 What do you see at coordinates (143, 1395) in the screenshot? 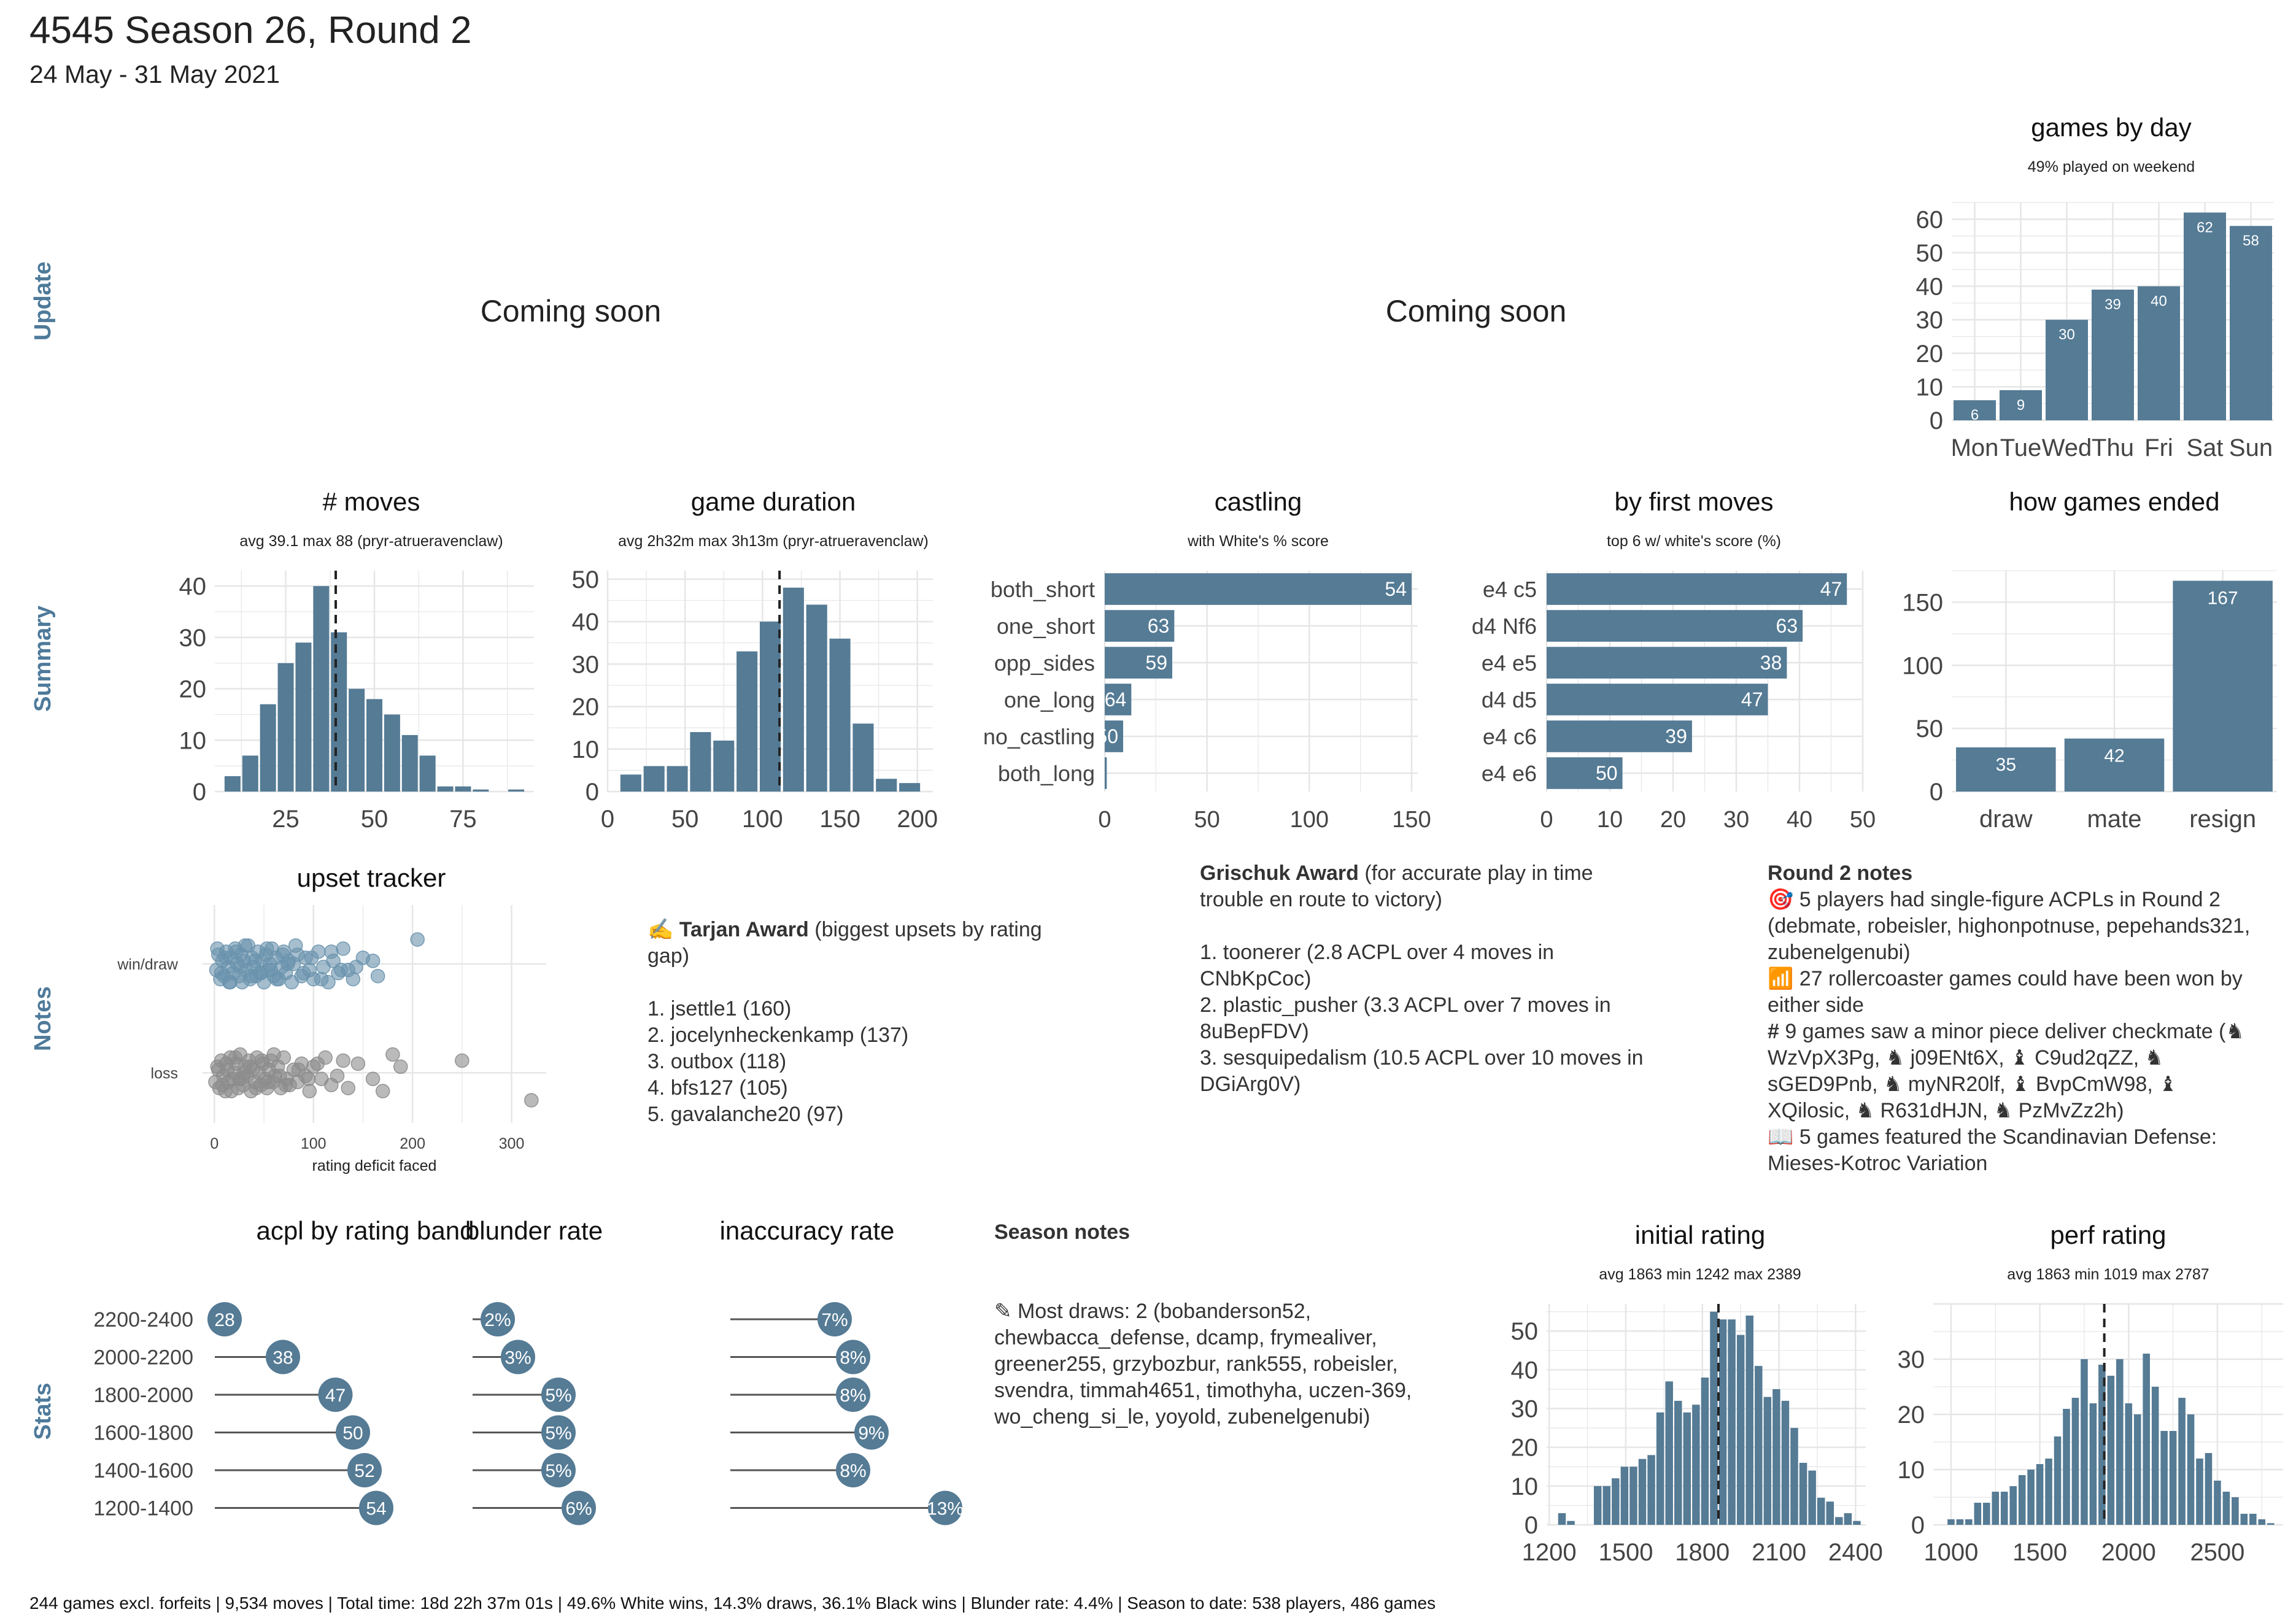
I see `category-label: 1800-2000` at bounding box center [143, 1395].